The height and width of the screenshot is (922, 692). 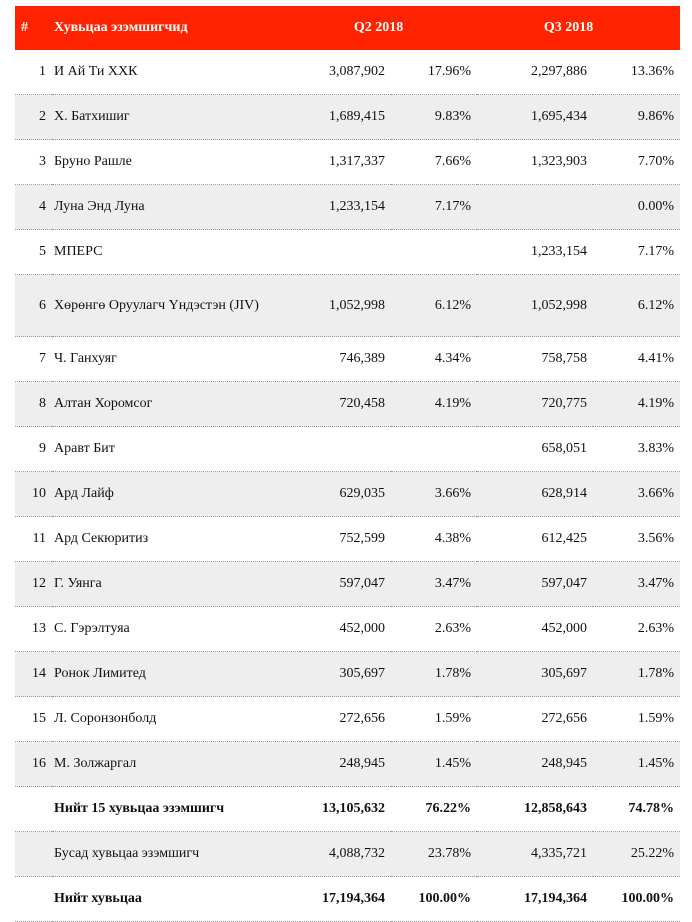 What do you see at coordinates (33, 359) in the screenshot?
I see `row-index: 7` at bounding box center [33, 359].